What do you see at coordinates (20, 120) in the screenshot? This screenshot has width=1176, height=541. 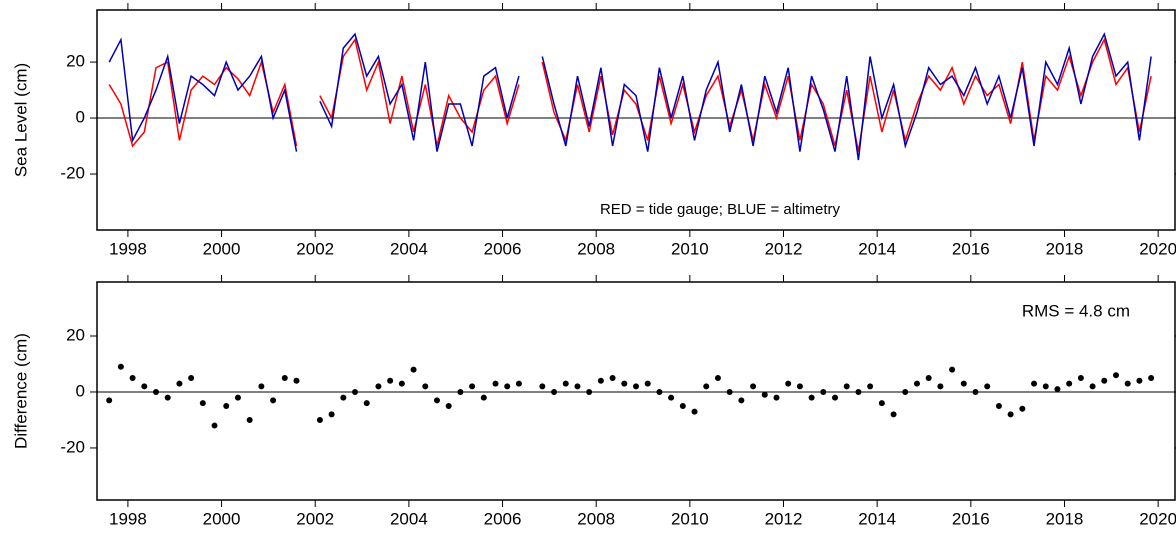 I see `y-axis-label: Sea Level (cm)` at bounding box center [20, 120].